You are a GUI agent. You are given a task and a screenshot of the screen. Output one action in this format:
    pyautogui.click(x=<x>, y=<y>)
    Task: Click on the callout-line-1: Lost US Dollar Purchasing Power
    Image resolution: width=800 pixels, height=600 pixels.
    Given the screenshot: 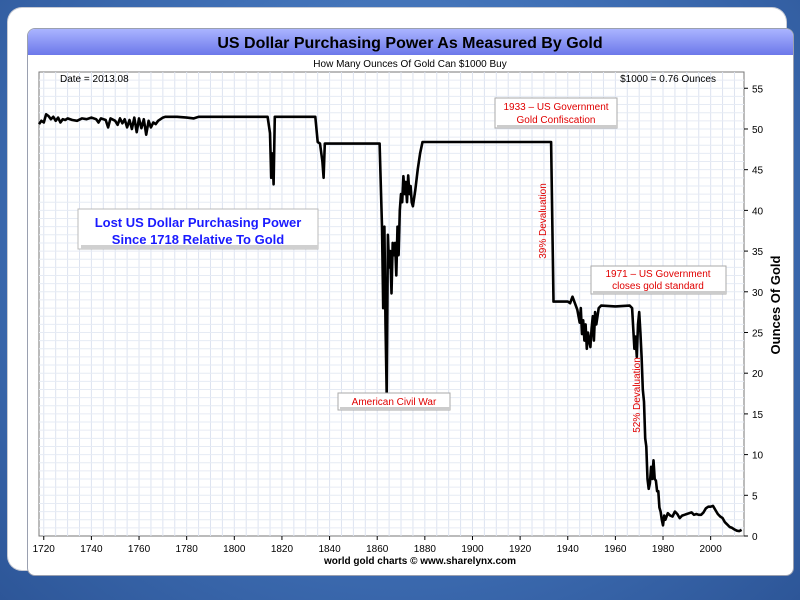 What is the action you would take?
    pyautogui.click(x=198, y=222)
    